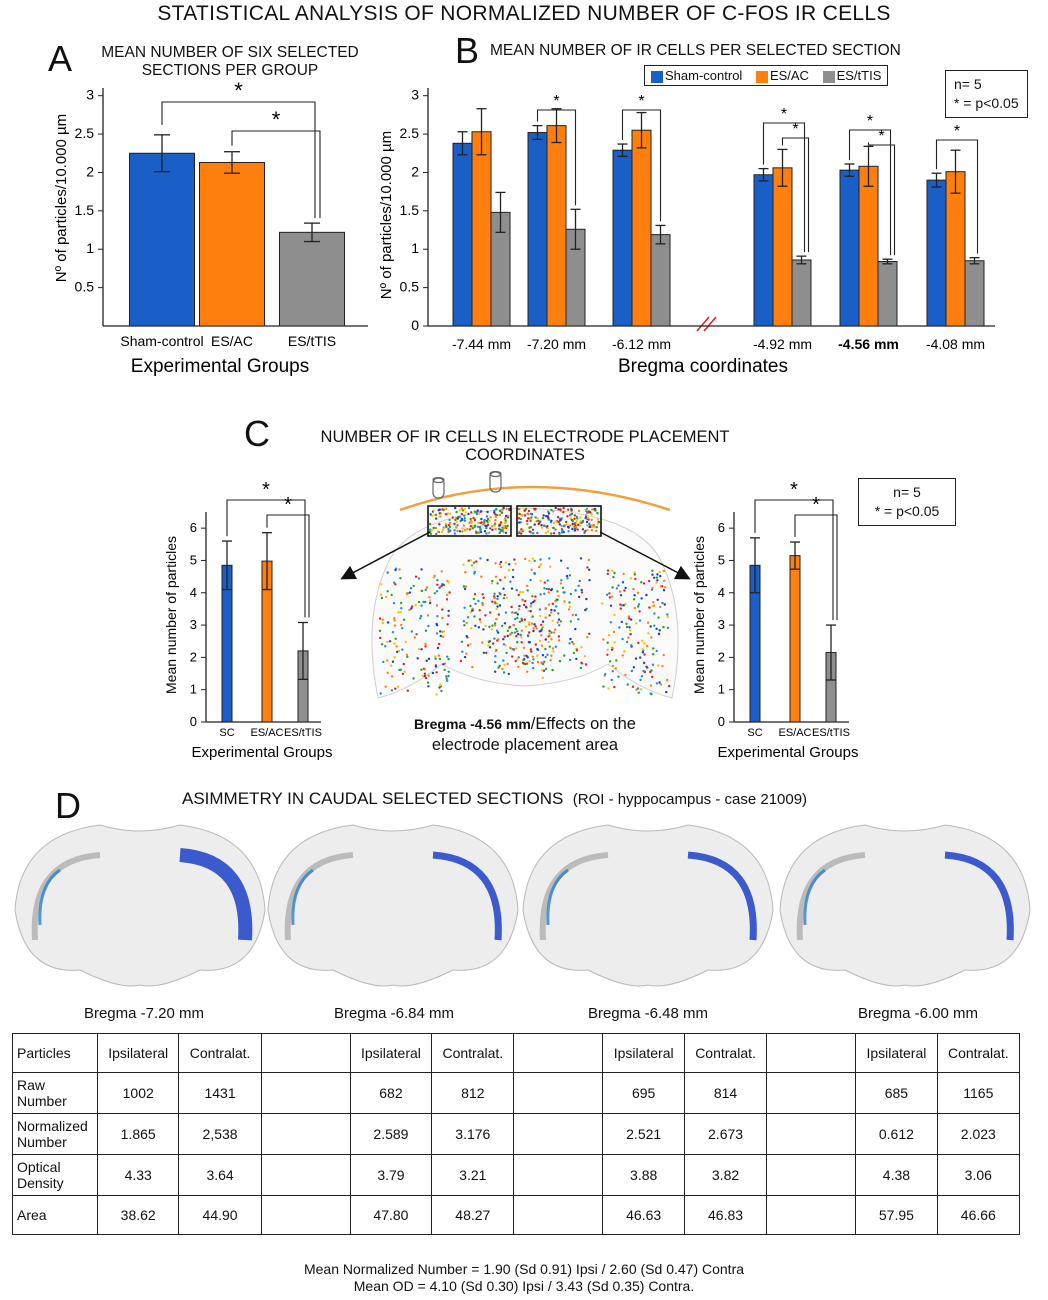 This screenshot has height=1300, width=1048. What do you see at coordinates (393, 905) in the screenshot?
I see `section-outline` at bounding box center [393, 905].